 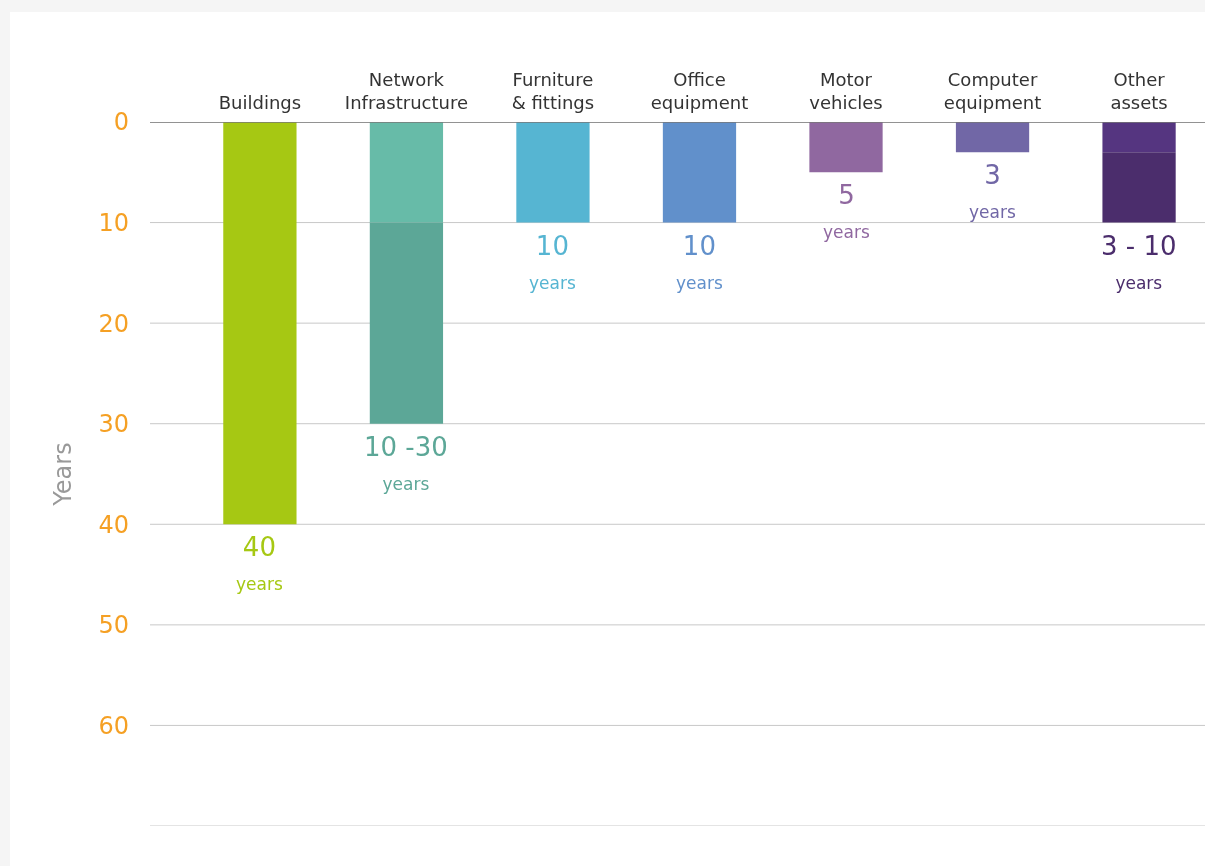 I want to click on y-tick-label: 0, so click(x=121, y=122).